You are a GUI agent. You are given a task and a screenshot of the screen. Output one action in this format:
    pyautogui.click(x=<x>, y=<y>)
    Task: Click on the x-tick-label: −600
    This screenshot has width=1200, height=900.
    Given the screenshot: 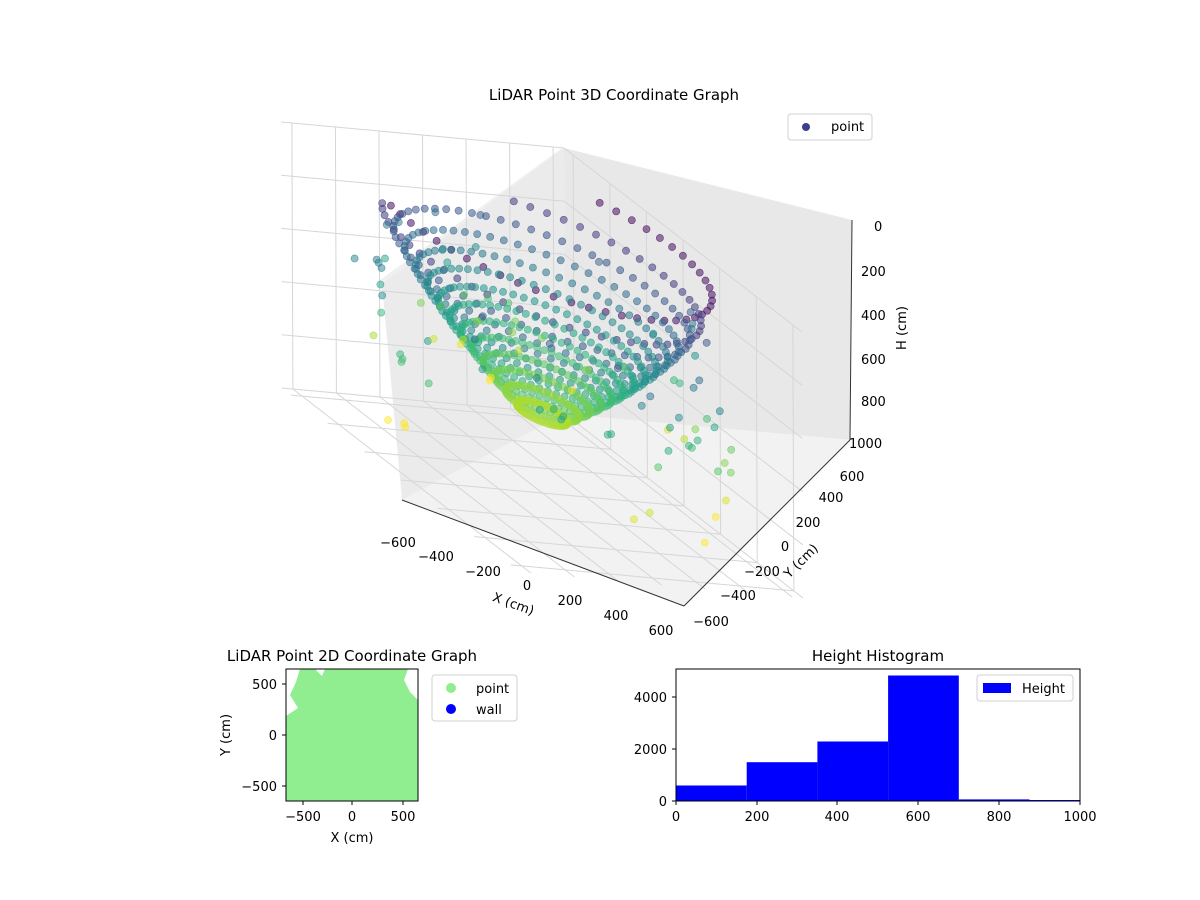 What is the action you would take?
    pyautogui.click(x=398, y=543)
    